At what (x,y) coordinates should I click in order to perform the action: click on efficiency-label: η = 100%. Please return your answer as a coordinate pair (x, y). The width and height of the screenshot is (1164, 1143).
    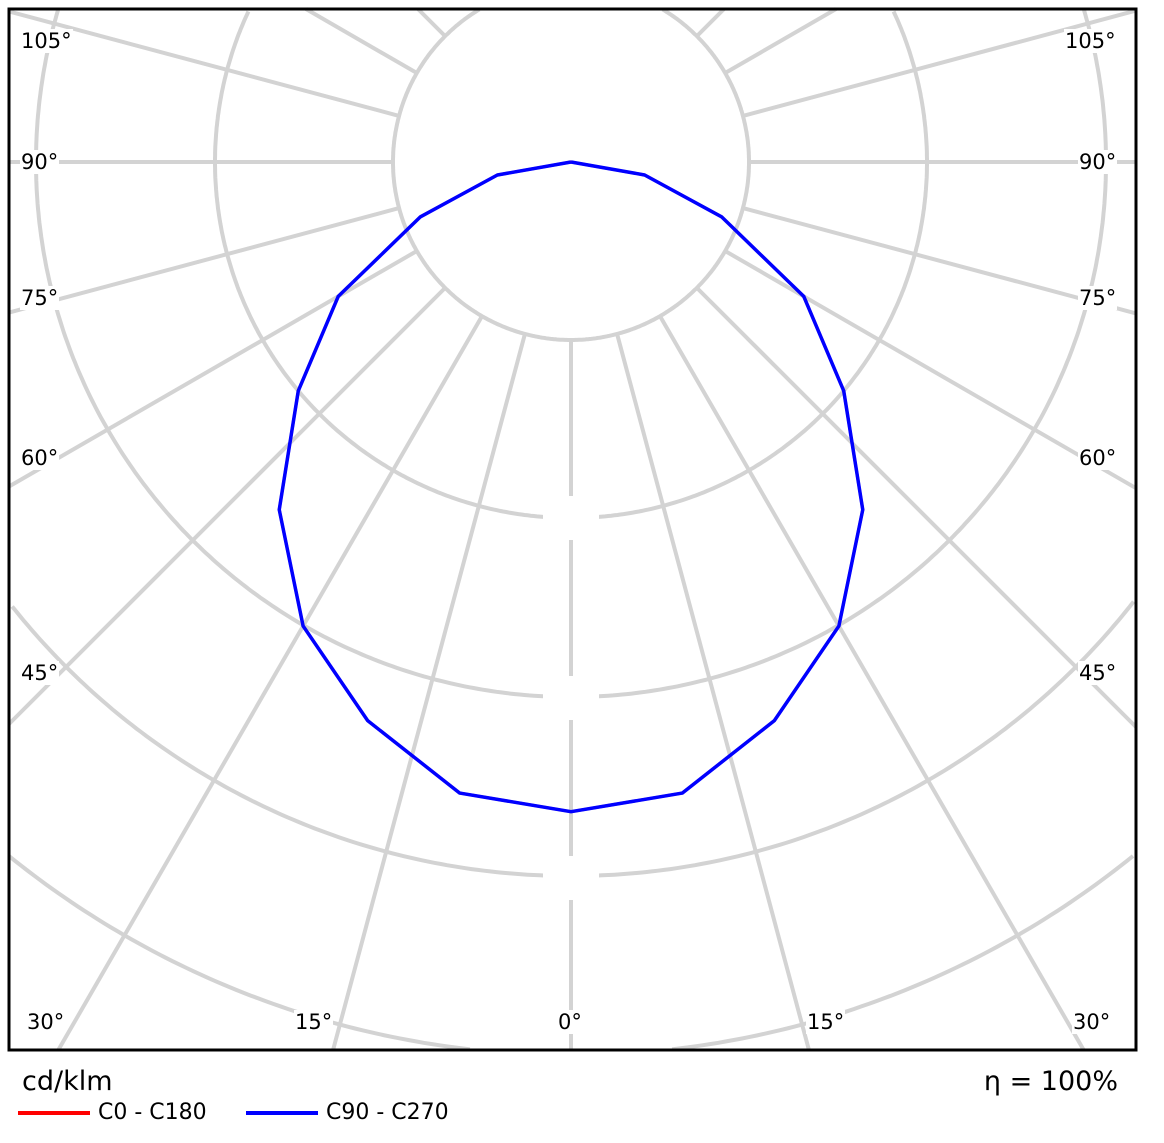
    Looking at the image, I should click on (1050, 1081).